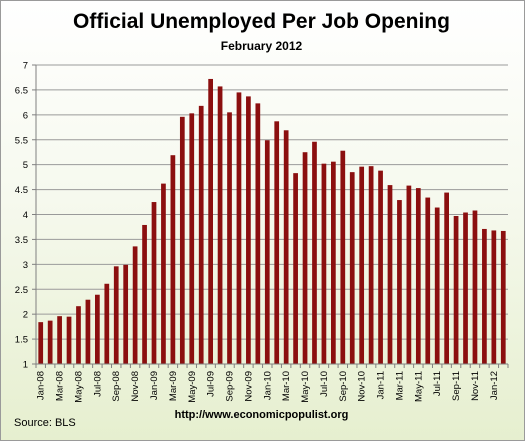  I want to click on x-tick-label: Mar-09, so click(173, 386).